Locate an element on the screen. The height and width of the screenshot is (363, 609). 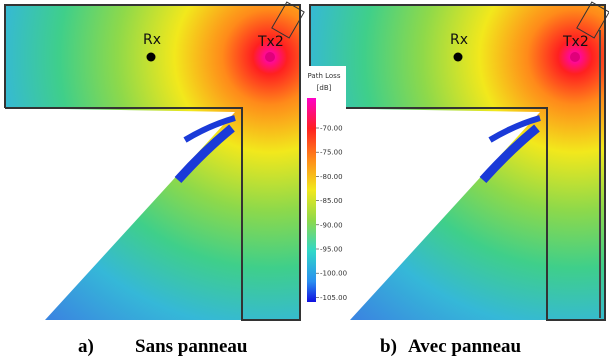
caption-letter: a) is located at coordinates (86, 346).